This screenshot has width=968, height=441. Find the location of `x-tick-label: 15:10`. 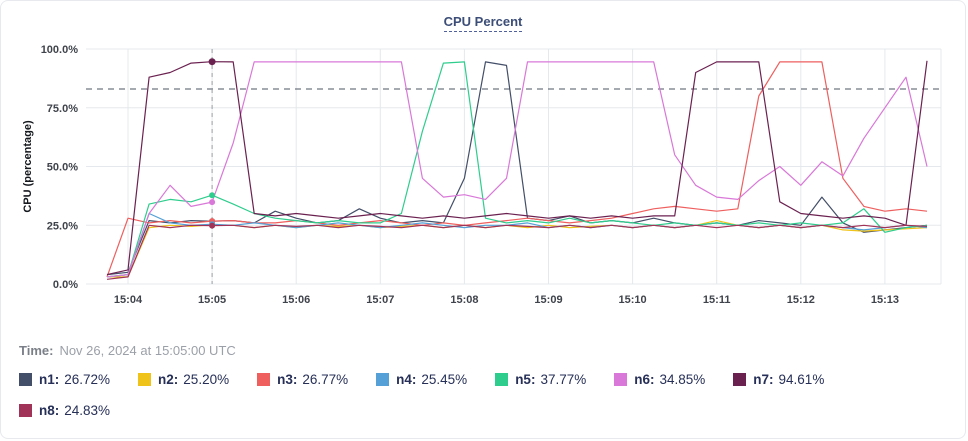

x-tick-label: 15:10 is located at coordinates (633, 300).